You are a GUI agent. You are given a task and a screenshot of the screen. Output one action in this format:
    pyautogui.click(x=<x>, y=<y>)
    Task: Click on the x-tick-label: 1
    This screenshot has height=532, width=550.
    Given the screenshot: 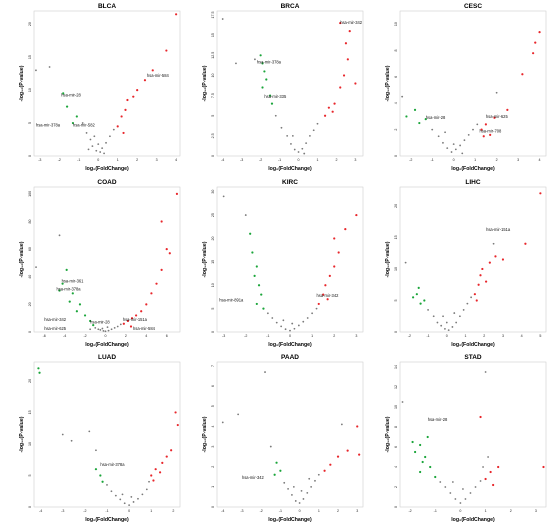 What is the action you would take?
    pyautogui.click(x=118, y=160)
    